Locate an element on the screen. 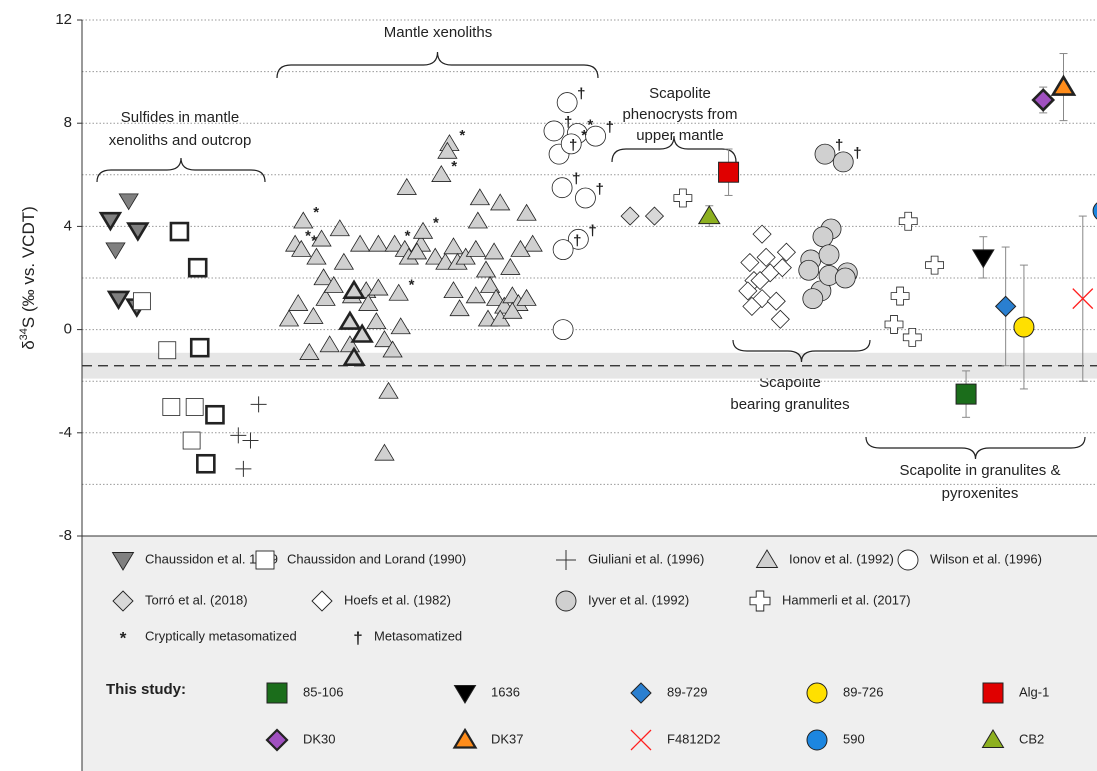 This screenshot has width=1097, height=771. annotation: Scapolite in granulites & pyroxenites is located at coordinates (980, 482).